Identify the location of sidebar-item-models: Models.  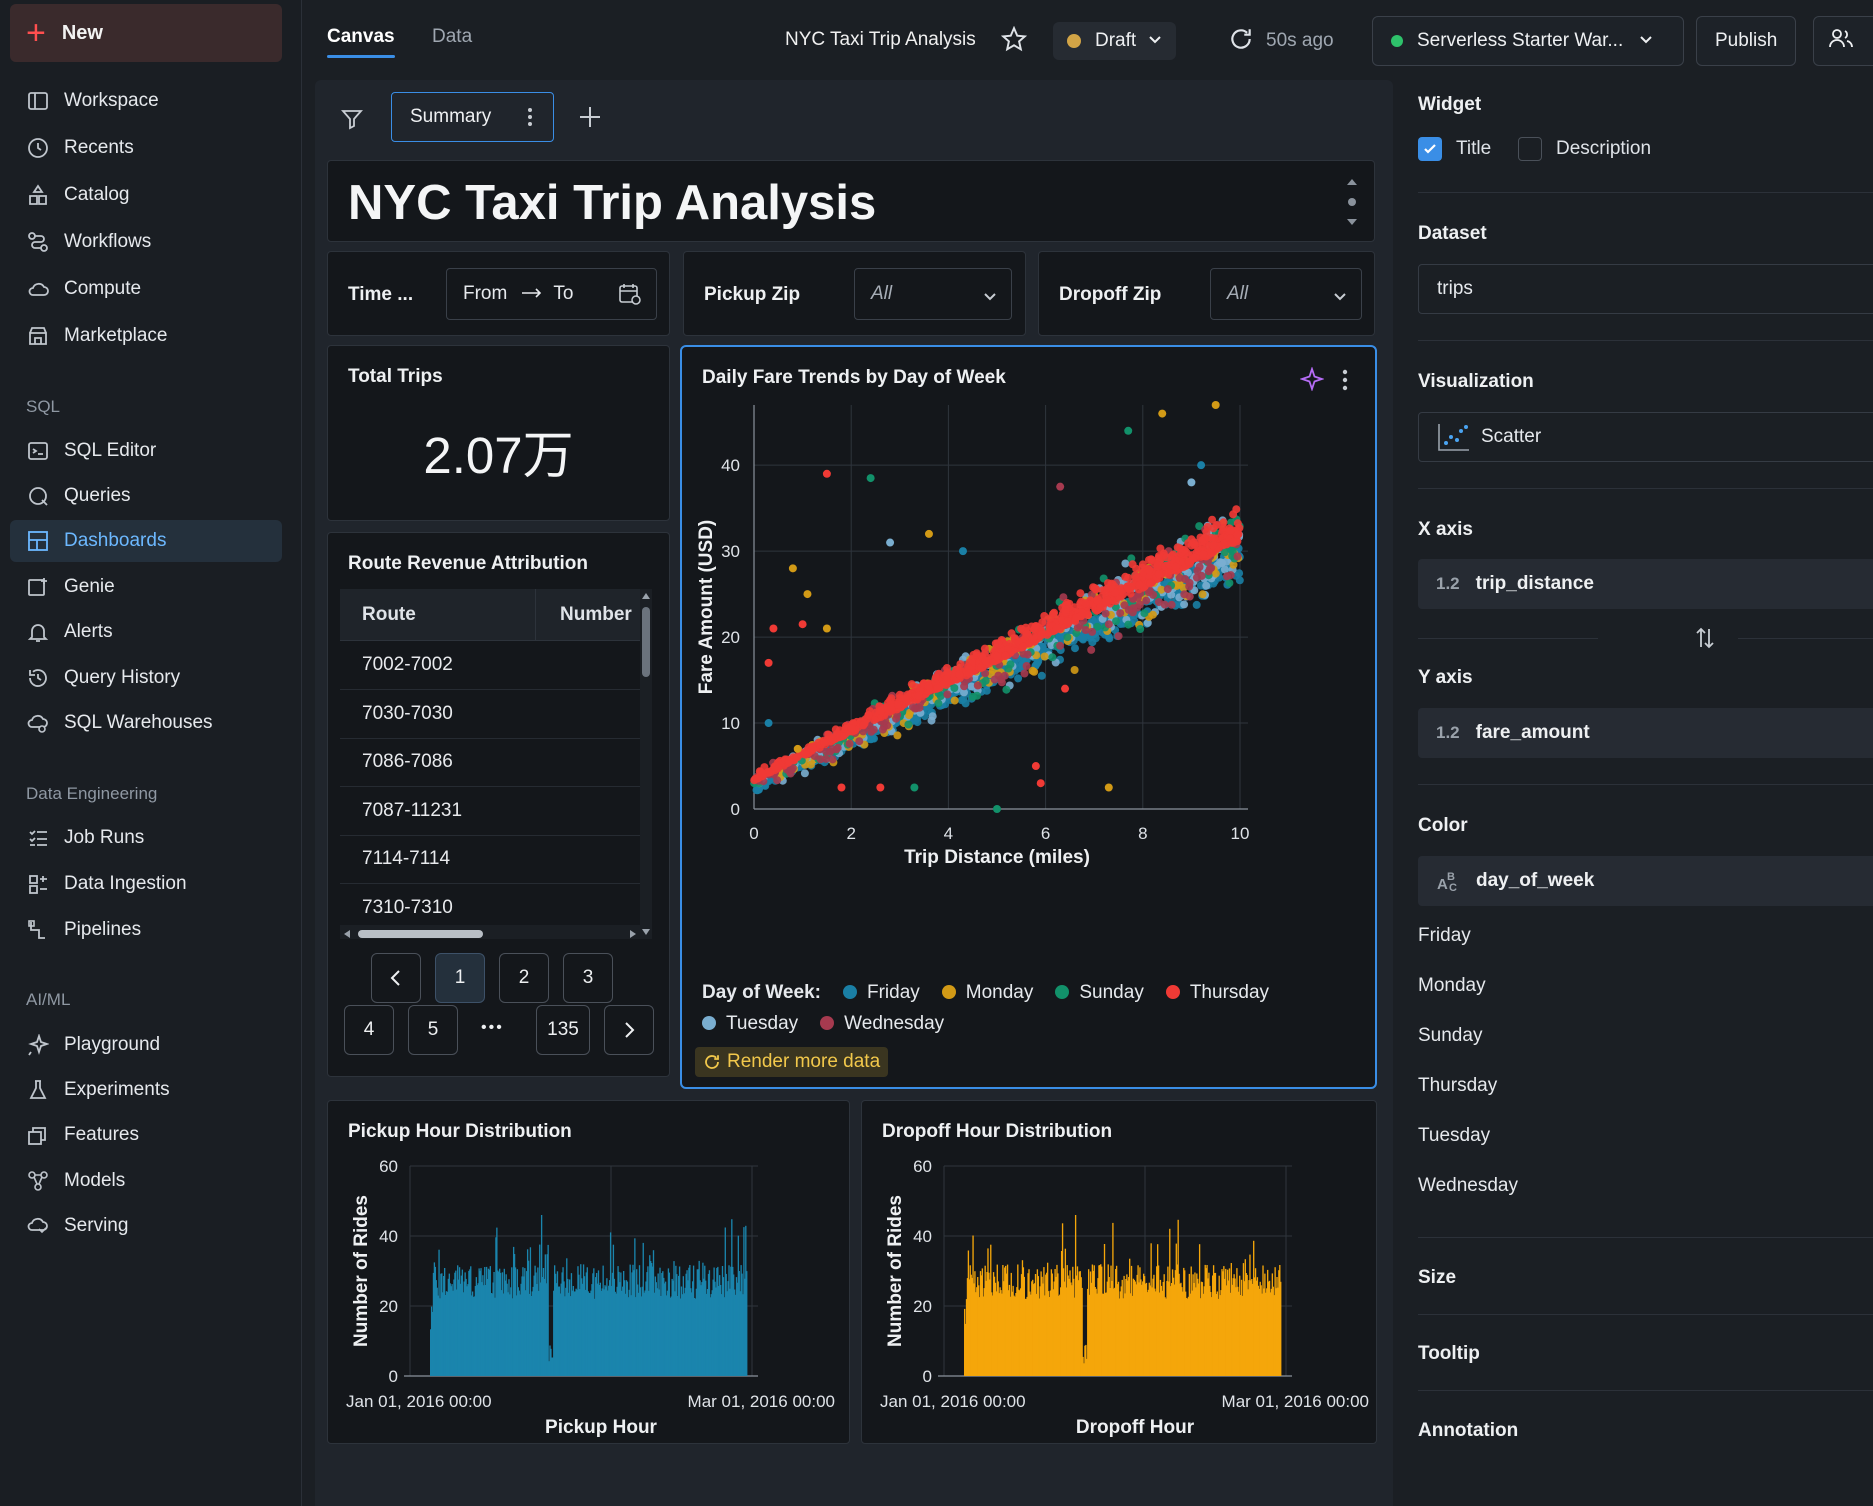
(146, 1181).